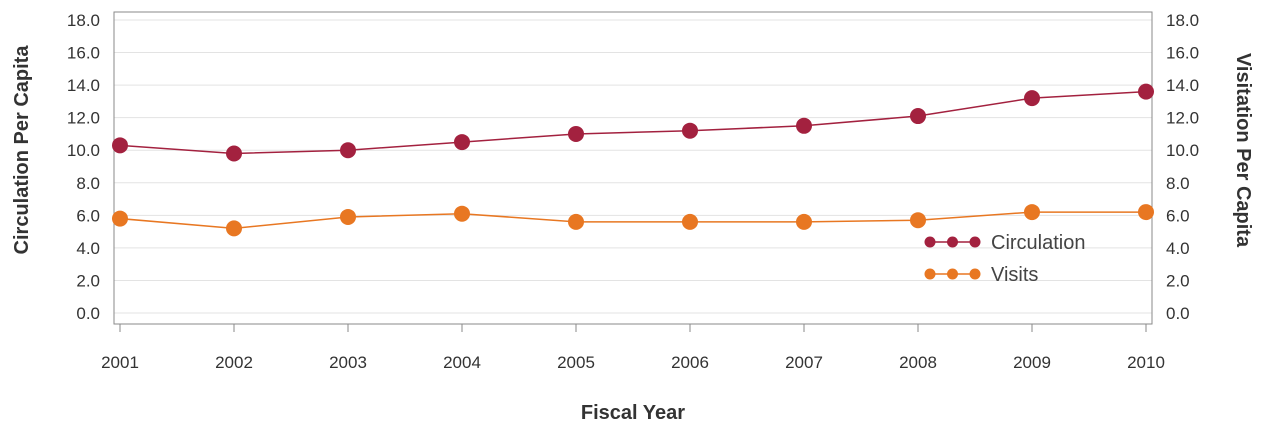  Describe the element at coordinates (1178, 313) in the screenshot. I see `y-tick-label-right: 0.0` at that location.